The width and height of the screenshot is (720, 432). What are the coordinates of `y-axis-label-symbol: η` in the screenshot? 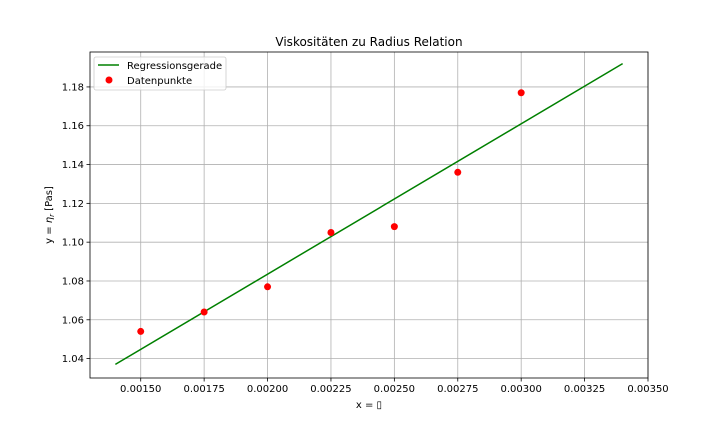 It's located at (49, 220).